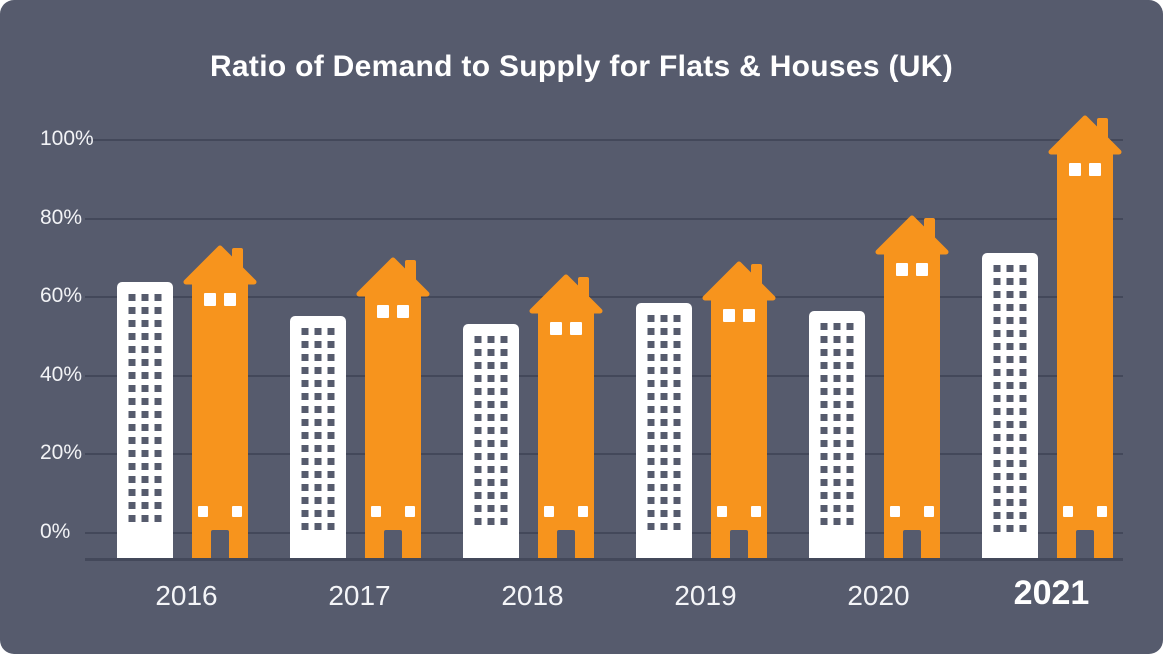 The height and width of the screenshot is (654, 1163). I want to click on house-chimney, so click(237, 260).